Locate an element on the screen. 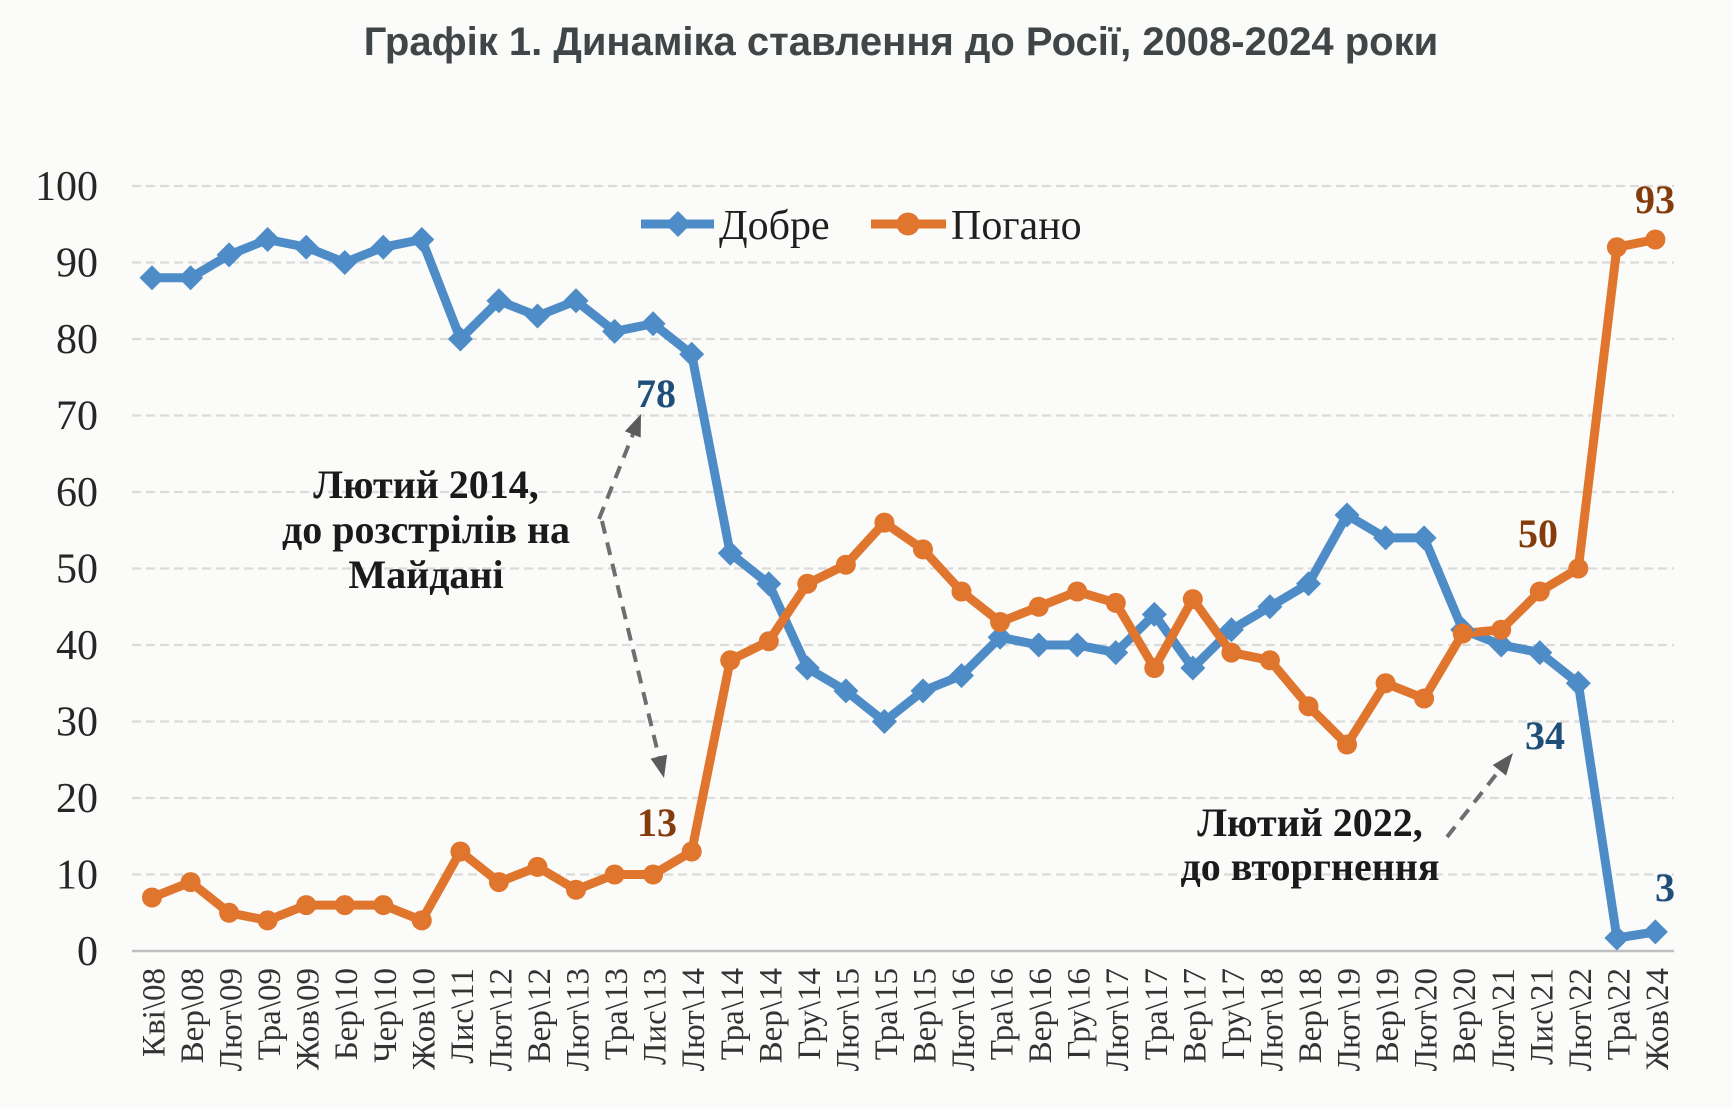 Image resolution: width=1732 pixels, height=1108 pixels. svg-text: Погано is located at coordinates (1016, 226).